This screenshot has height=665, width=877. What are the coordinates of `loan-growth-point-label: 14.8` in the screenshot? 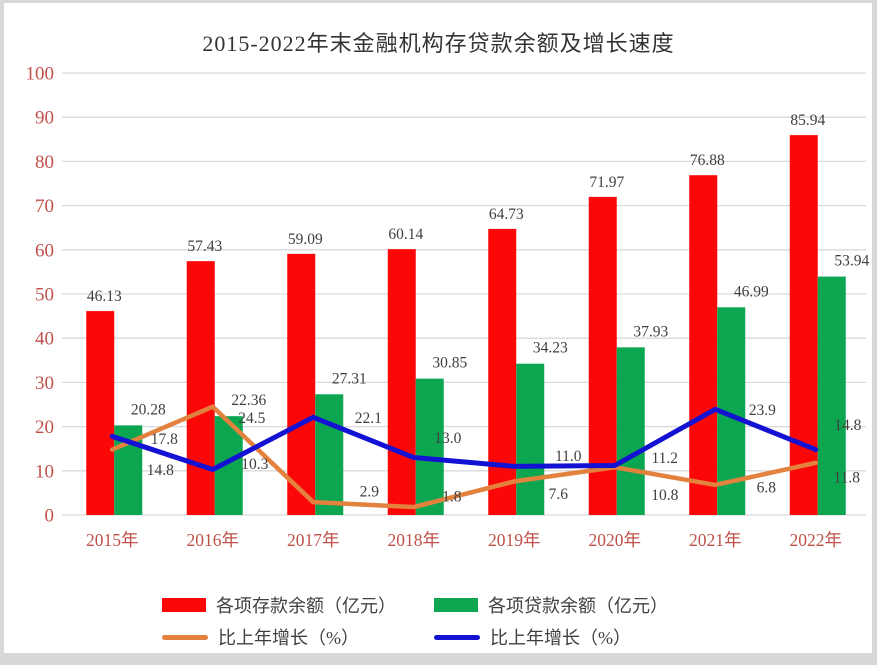 It's located at (847, 425).